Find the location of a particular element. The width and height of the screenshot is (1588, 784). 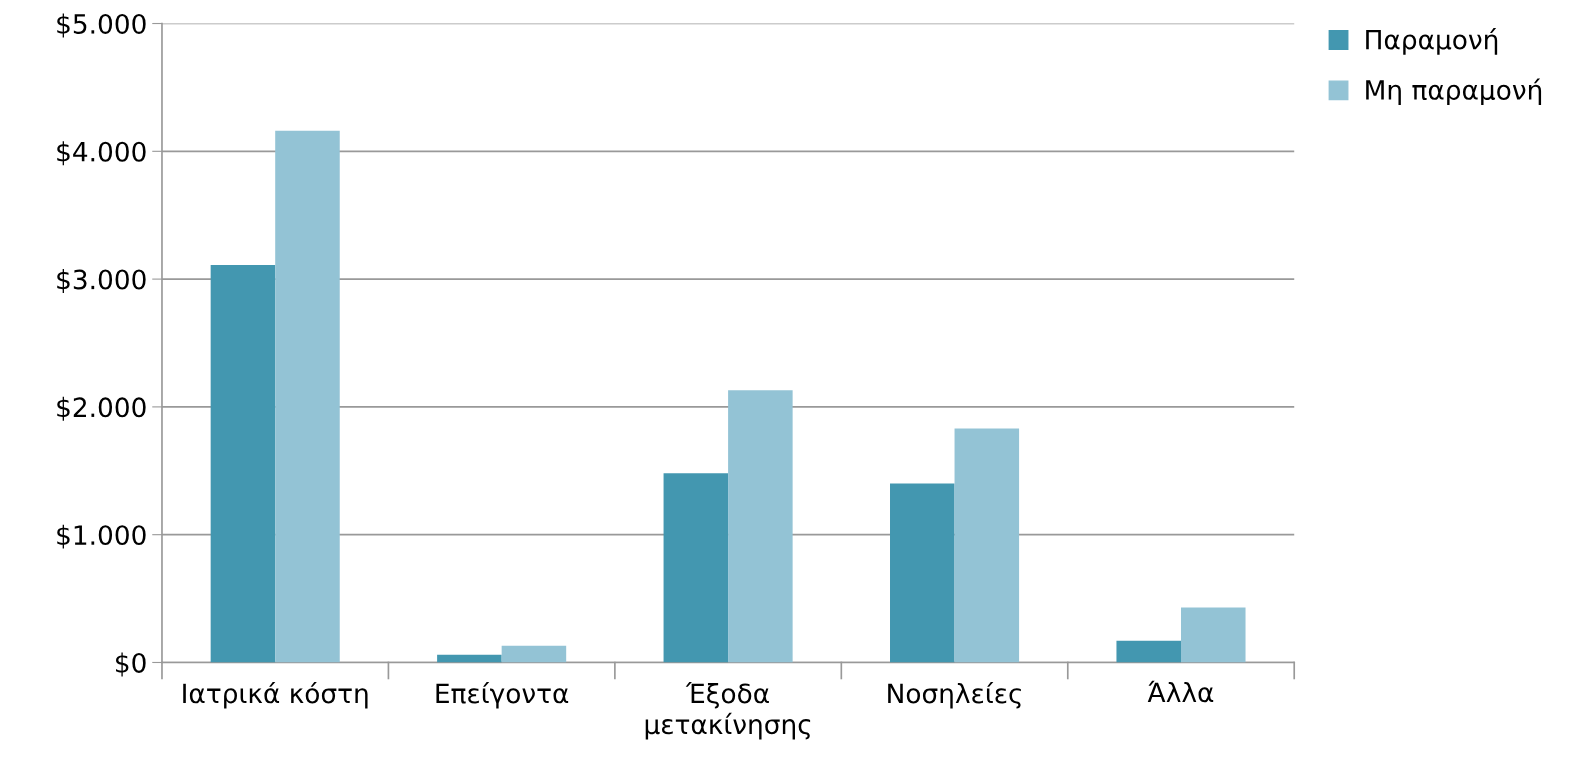

y-tick-label: $5.000 is located at coordinates (101, 25).